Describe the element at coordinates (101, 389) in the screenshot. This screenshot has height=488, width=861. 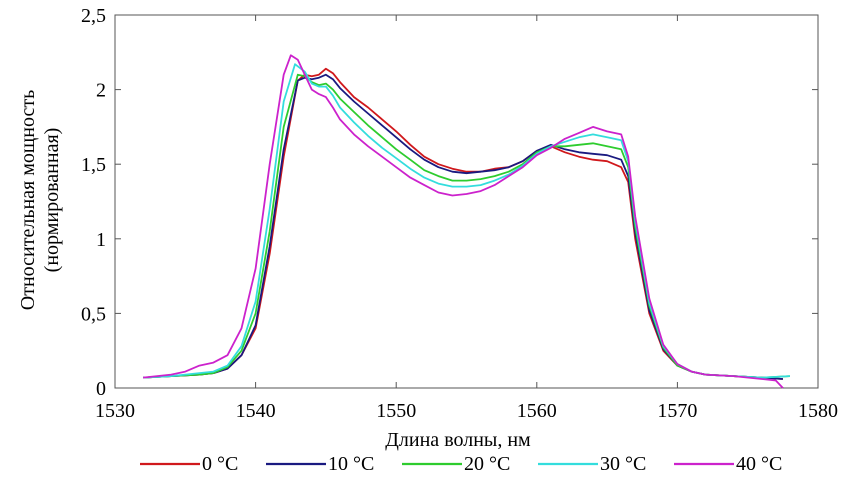
I see `y-tick-label: 0` at that location.